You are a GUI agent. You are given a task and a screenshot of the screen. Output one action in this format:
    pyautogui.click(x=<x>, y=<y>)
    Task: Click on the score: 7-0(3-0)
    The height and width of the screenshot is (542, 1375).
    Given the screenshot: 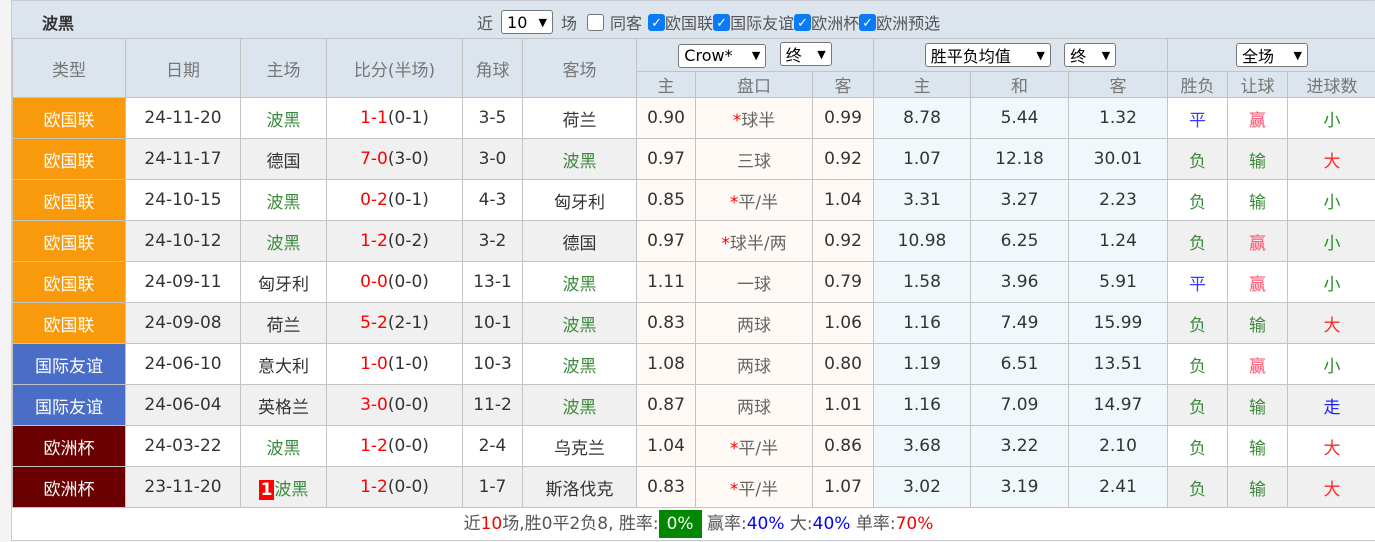 What is the action you would take?
    pyautogui.click(x=395, y=159)
    